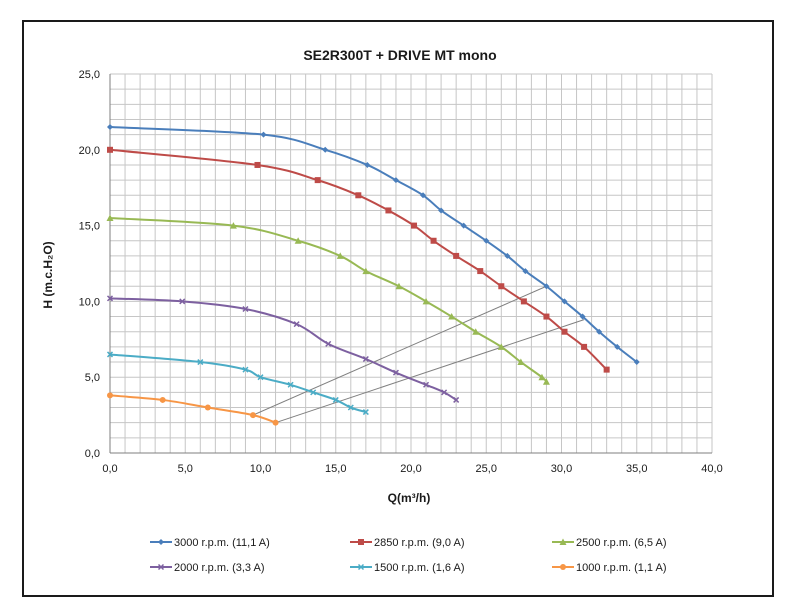  Describe the element at coordinates (410, 469) in the screenshot. I see `x-tick-label: 20,0` at that location.